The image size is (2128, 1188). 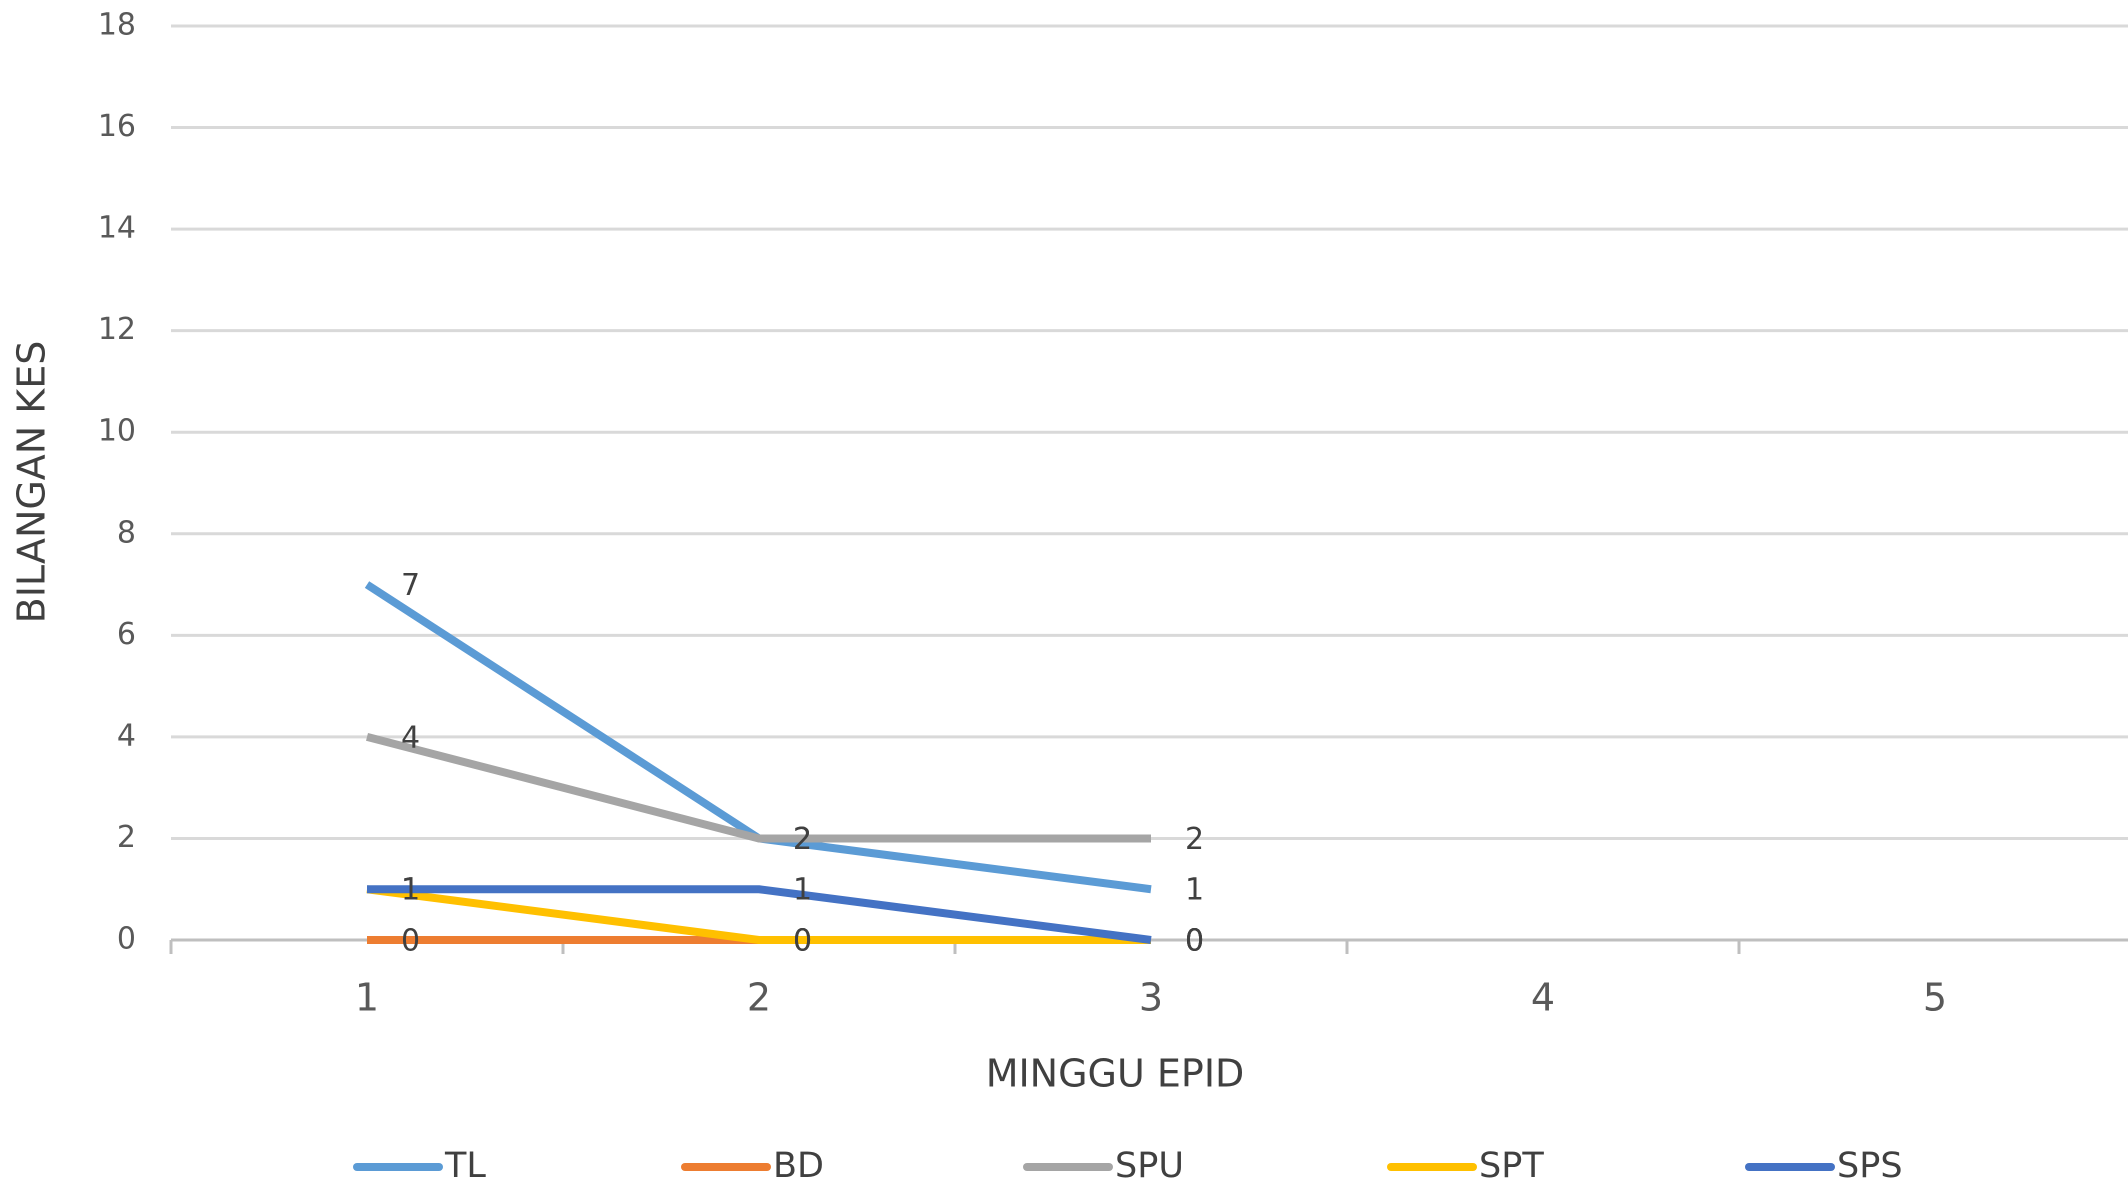 I want to click on y-tick-label: 14, so click(x=117, y=228).